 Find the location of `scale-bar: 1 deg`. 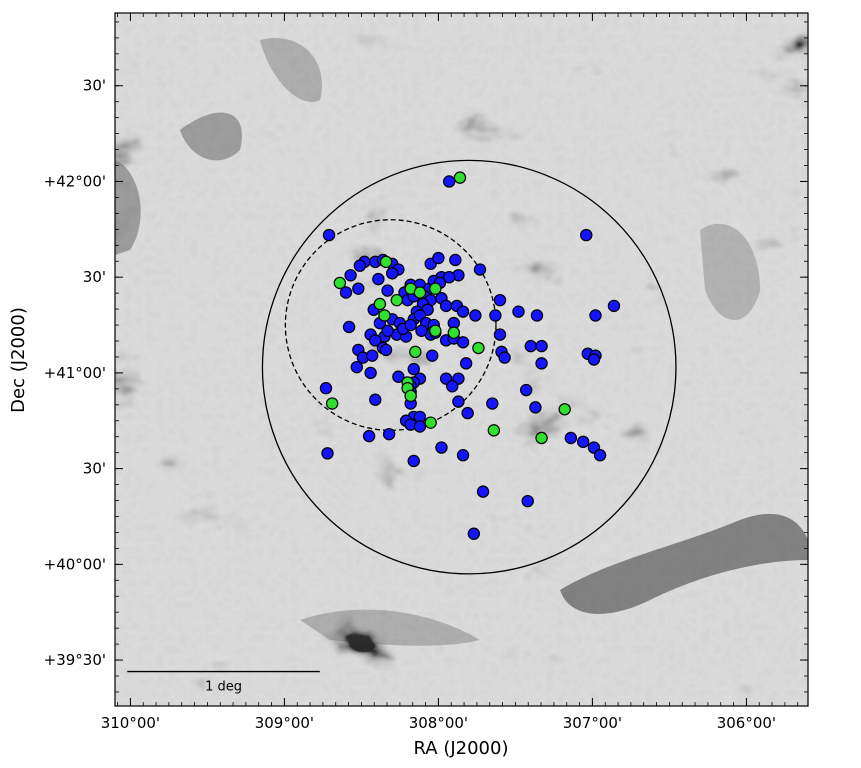

scale-bar: 1 deg is located at coordinates (223, 682).